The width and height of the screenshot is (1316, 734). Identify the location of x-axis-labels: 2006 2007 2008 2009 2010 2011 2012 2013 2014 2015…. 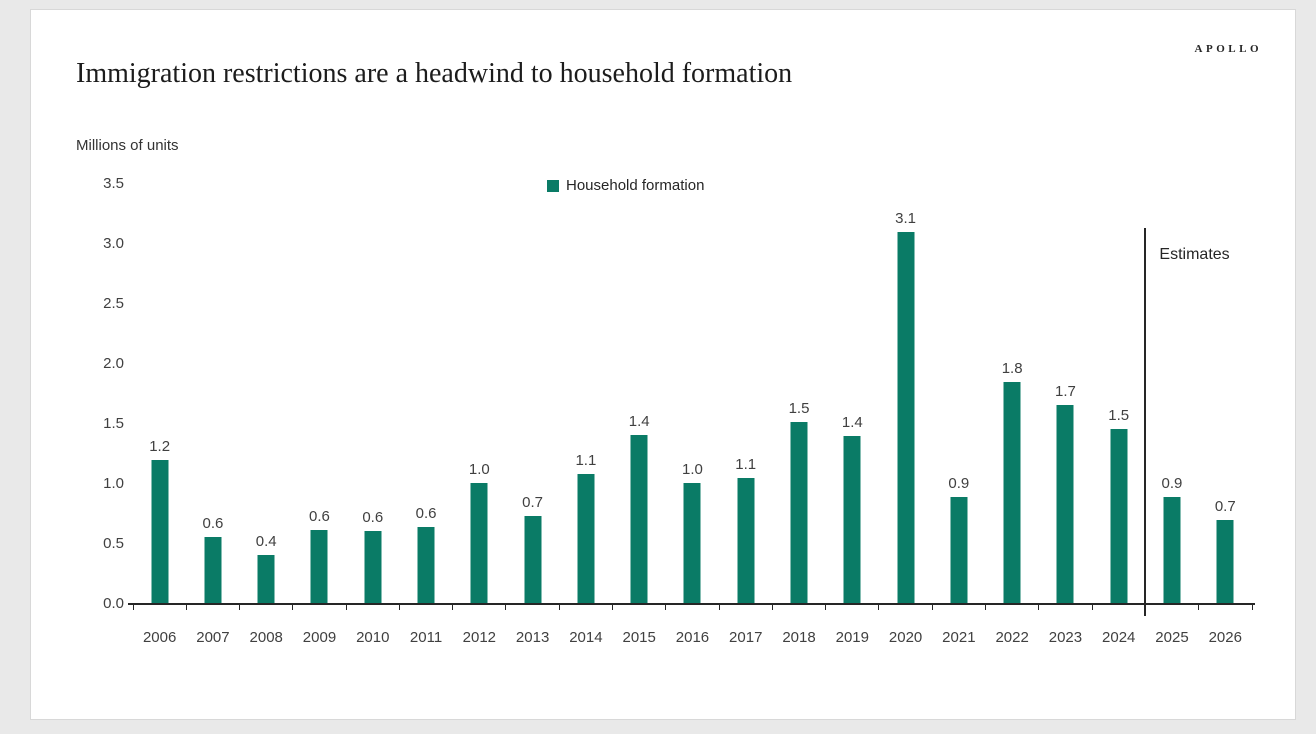
(692, 637).